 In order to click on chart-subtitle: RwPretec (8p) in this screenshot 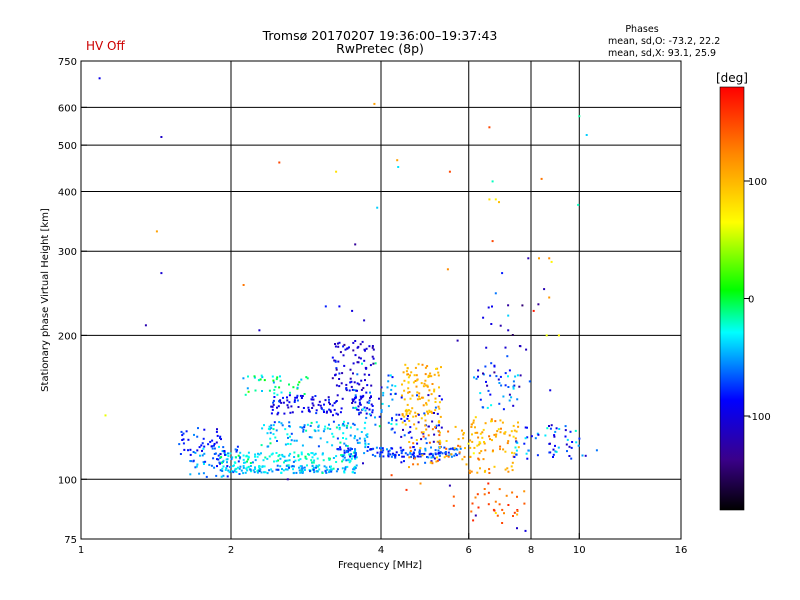, I will do `click(380, 48)`.